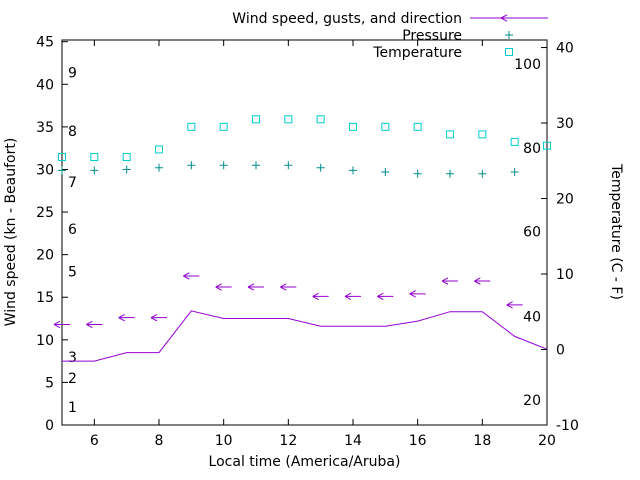  What do you see at coordinates (432, 36) in the screenshot?
I see `legend-label: Pressure` at bounding box center [432, 36].